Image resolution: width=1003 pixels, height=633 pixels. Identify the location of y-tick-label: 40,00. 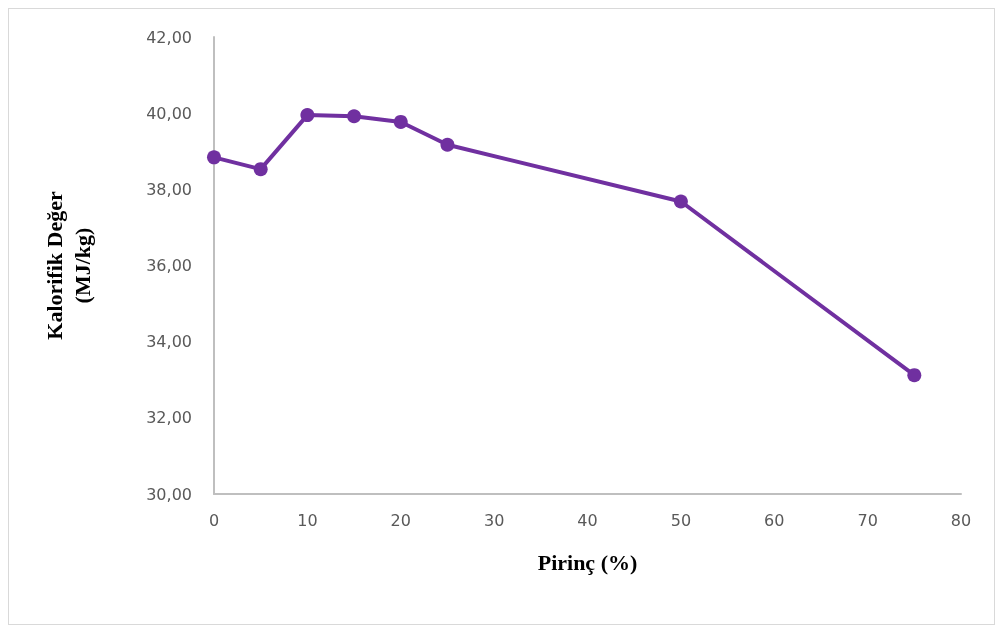
(169, 113).